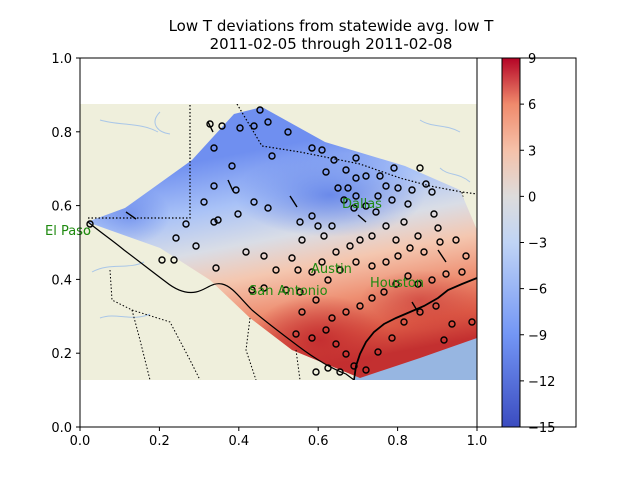  Describe the element at coordinates (532, 151) in the screenshot. I see `colorbar-tick-label: 3` at that location.